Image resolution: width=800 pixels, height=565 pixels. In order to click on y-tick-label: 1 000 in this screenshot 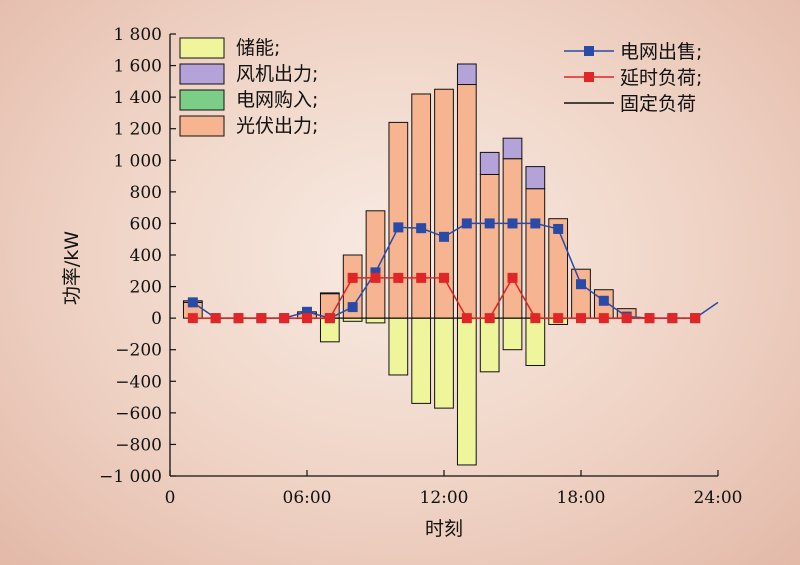, I will do `click(137, 161)`.